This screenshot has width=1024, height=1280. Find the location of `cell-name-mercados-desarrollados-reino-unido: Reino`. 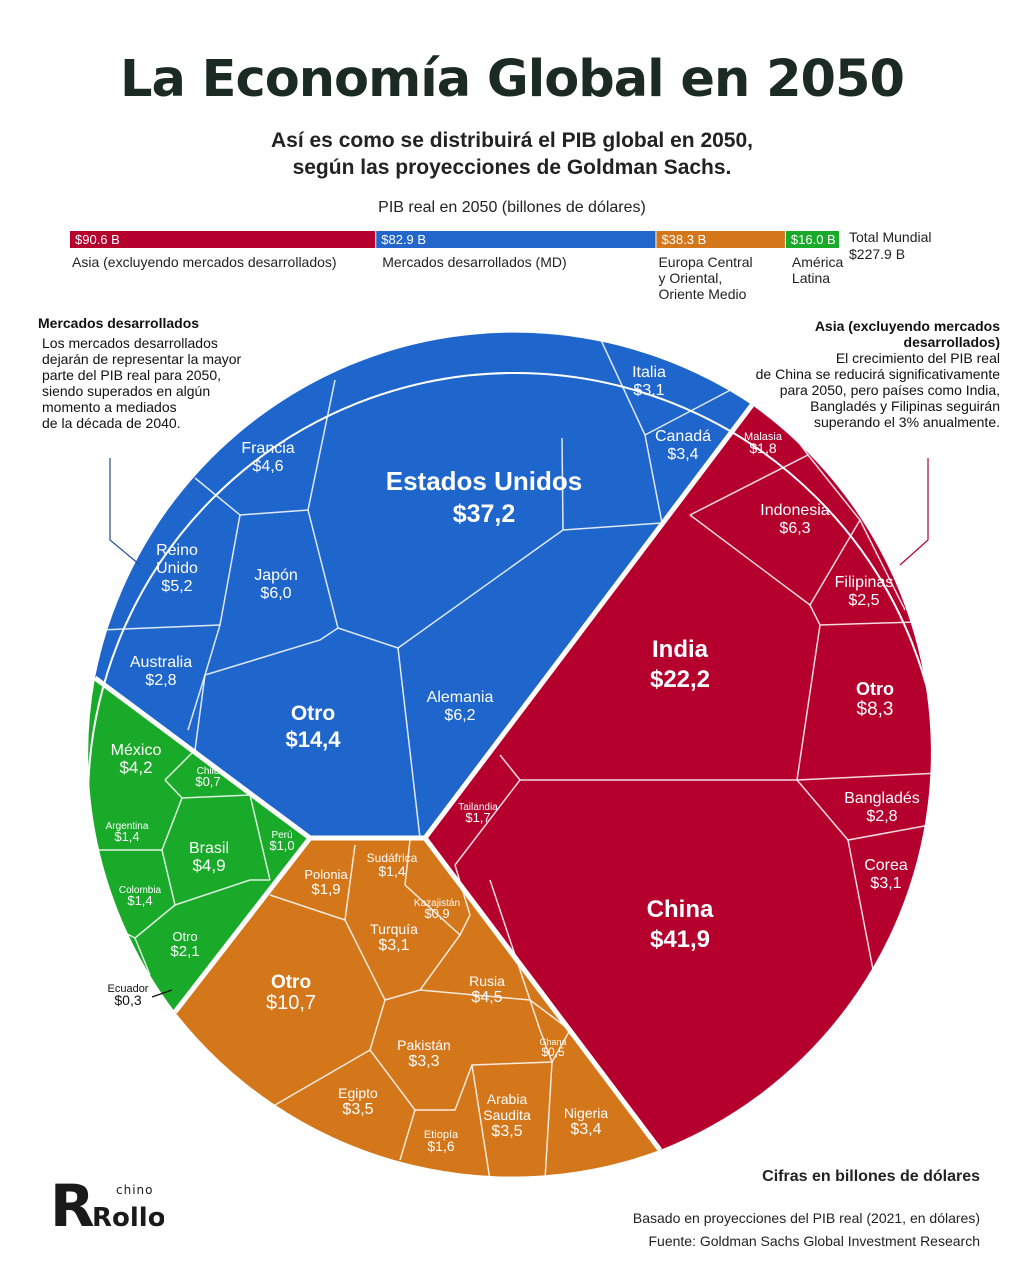

cell-name-mercados-desarrollados-reino-unido: Reino is located at coordinates (177, 550).